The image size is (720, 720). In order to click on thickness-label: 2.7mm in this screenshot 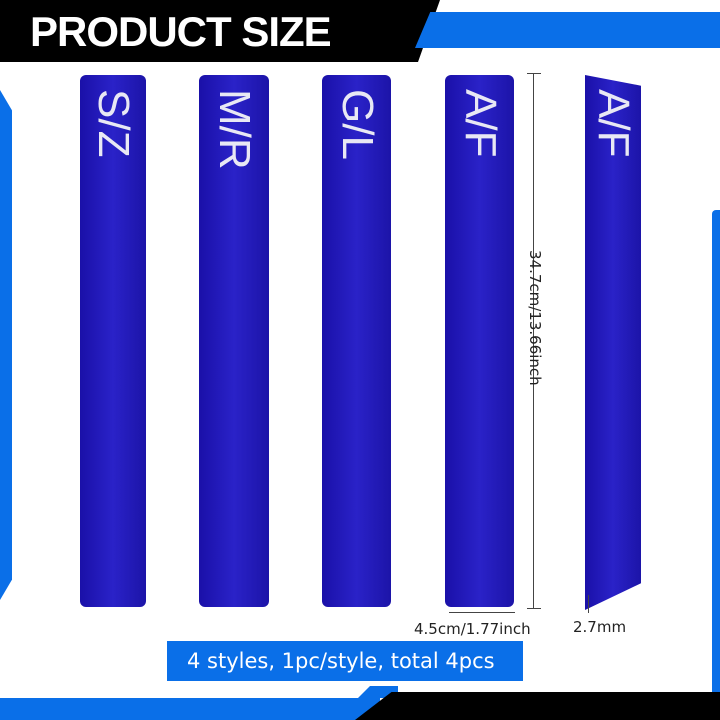, I will do `click(600, 627)`.